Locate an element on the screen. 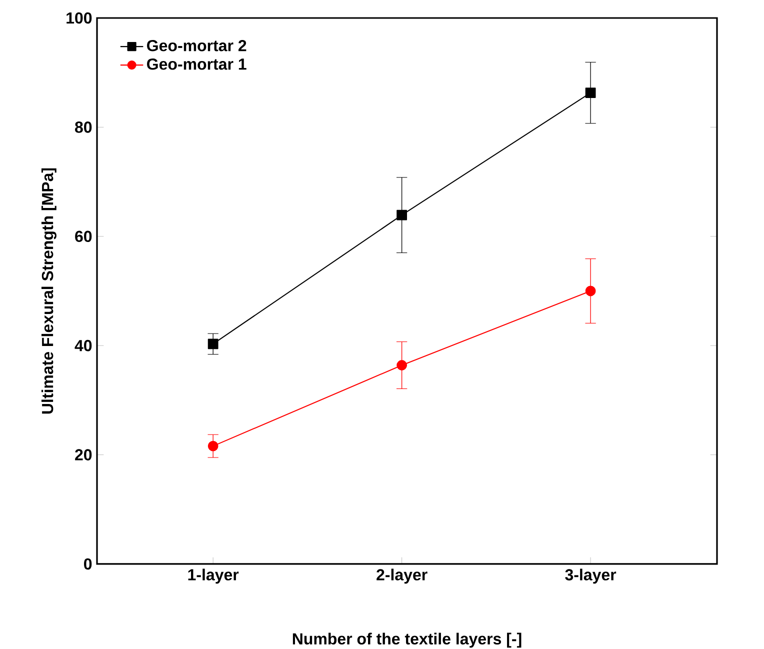 The width and height of the screenshot is (764, 649). y-tick-label: 60 is located at coordinates (83, 236).